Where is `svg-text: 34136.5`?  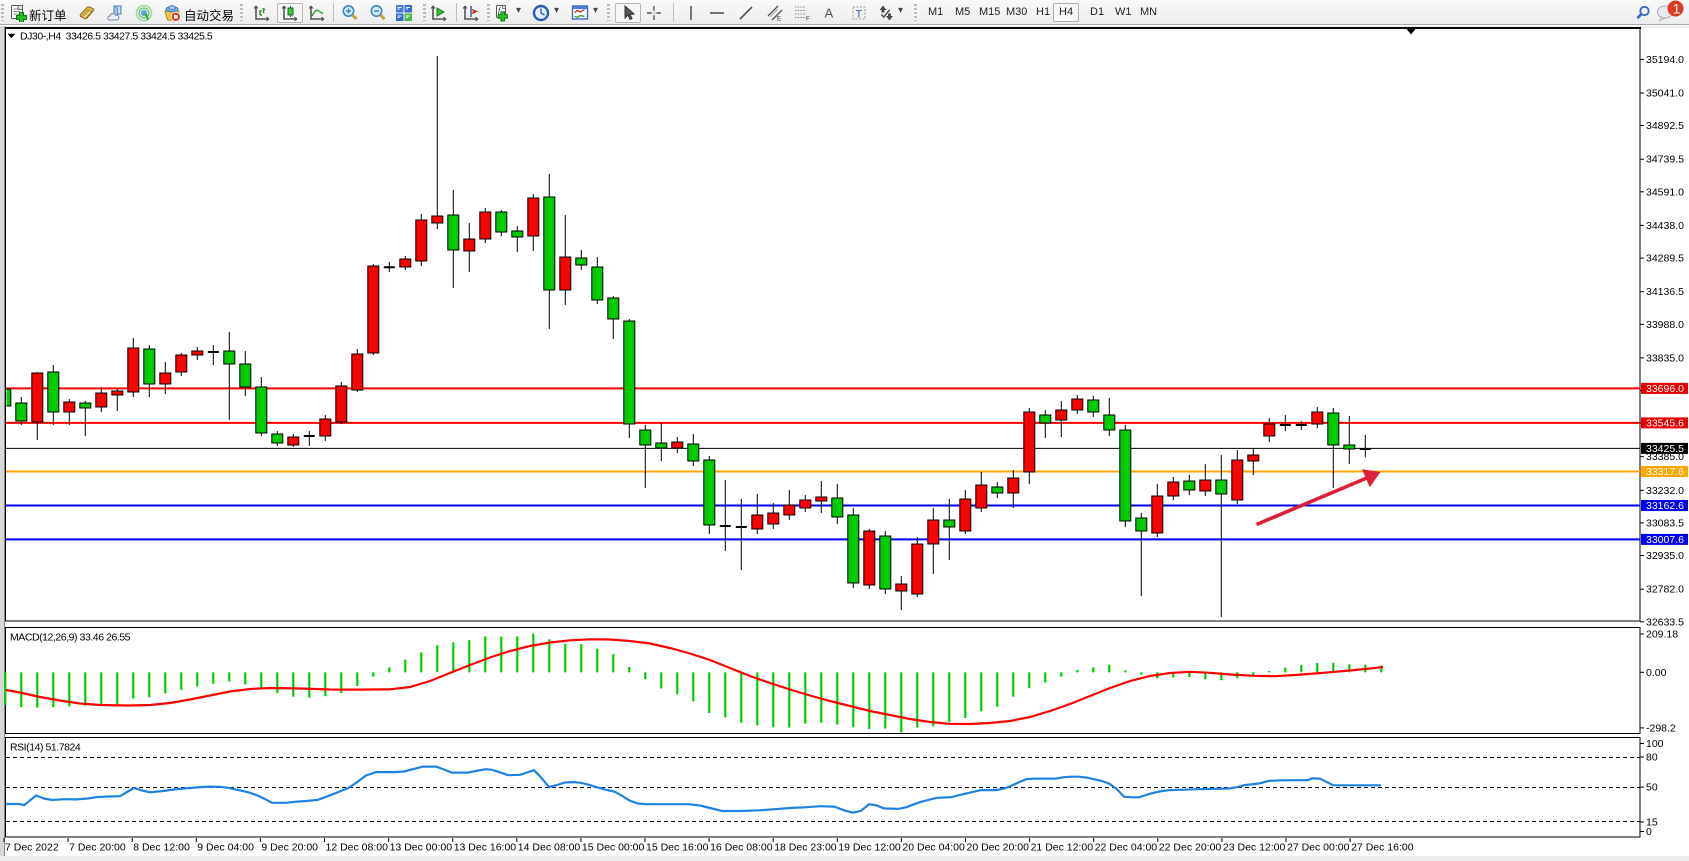 svg-text: 34136.5 is located at coordinates (1665, 292).